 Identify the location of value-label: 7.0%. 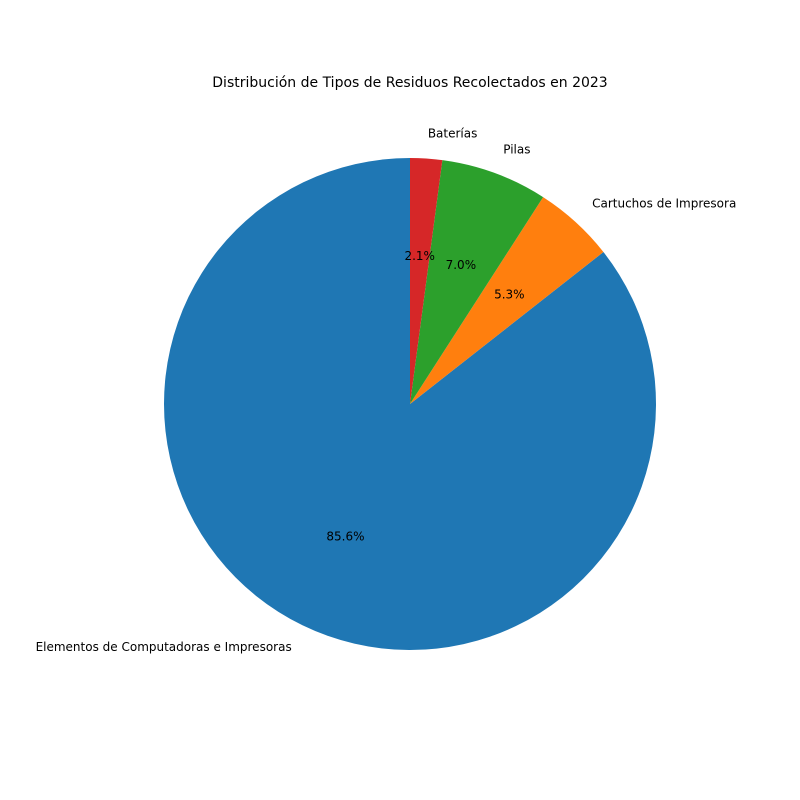
(461, 265).